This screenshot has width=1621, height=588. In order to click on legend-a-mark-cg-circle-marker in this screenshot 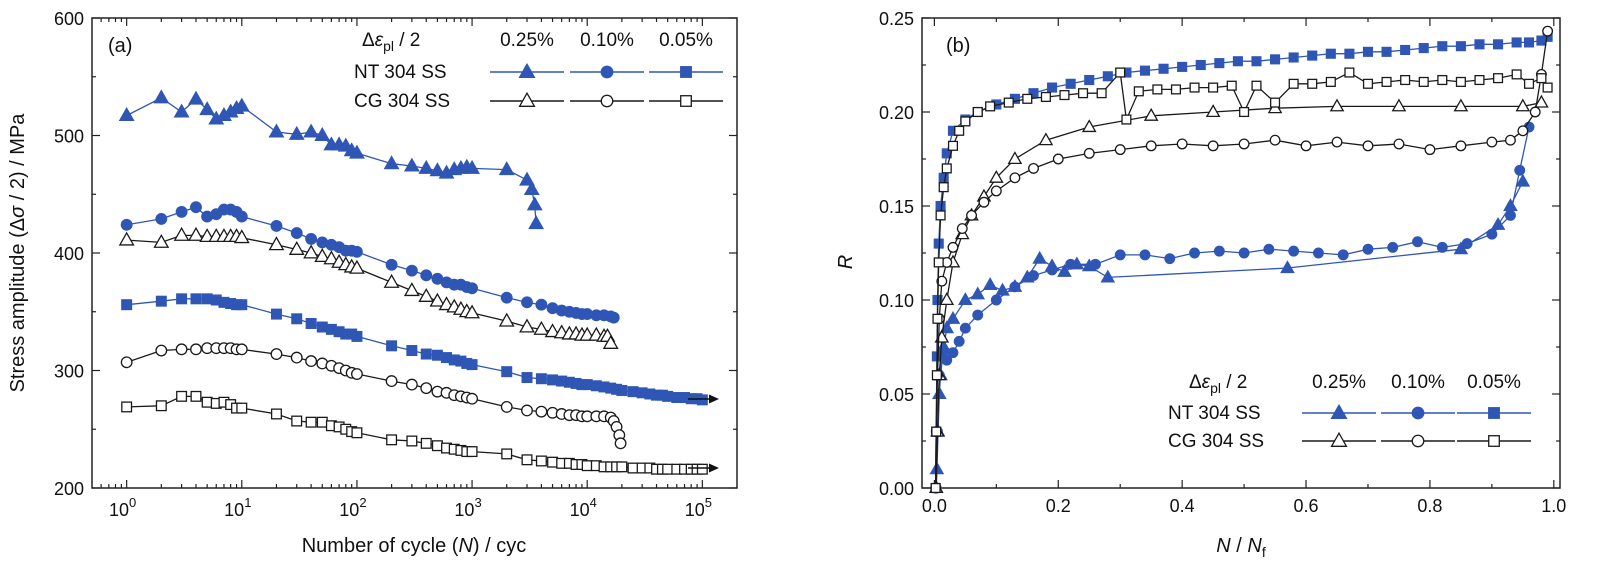, I will do `click(607, 101)`.